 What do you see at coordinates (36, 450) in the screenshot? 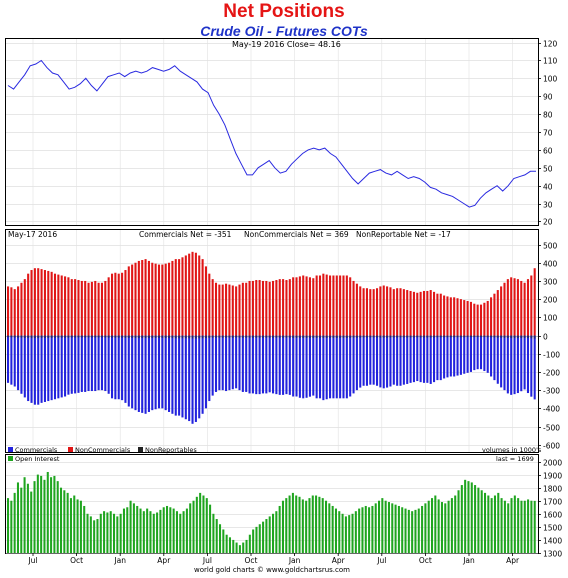
I see `legend-label-commercials: Commercials` at bounding box center [36, 450].